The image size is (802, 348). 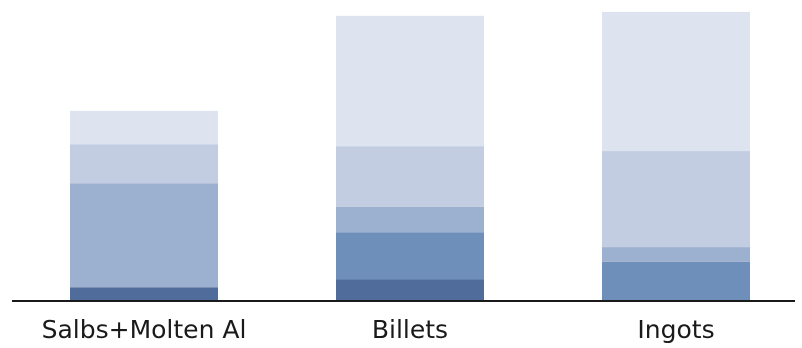 I want to click on x-tick-label: Billets, so click(x=410, y=329).